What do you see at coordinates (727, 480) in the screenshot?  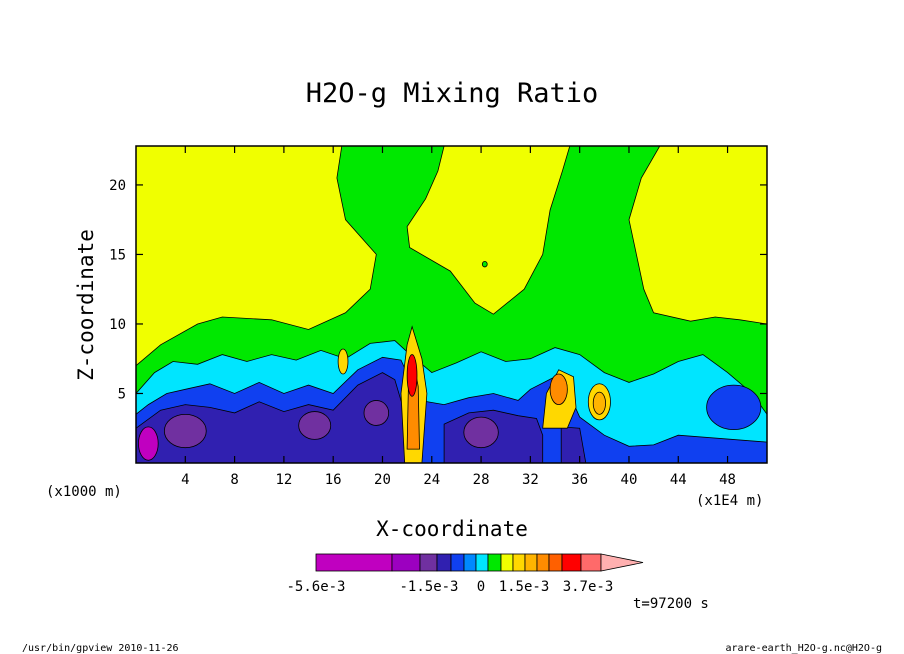 I see `x-tick-label: 48` at bounding box center [727, 480].